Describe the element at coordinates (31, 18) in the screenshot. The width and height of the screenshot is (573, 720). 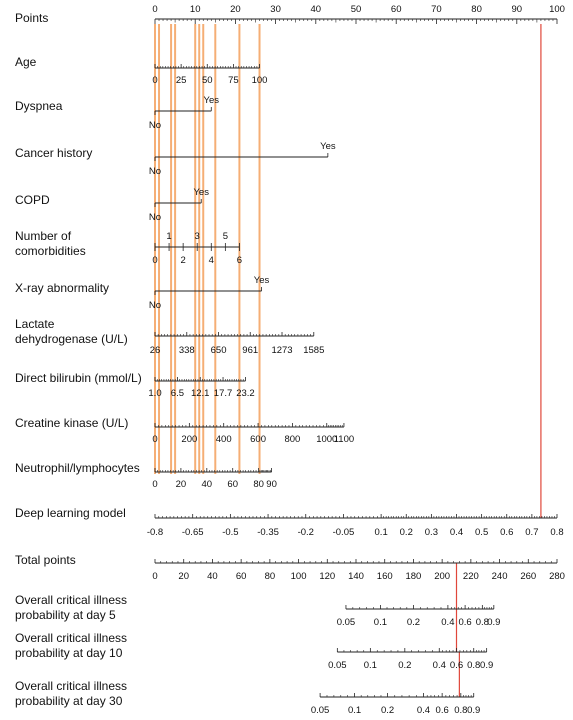
I see `points-axis-label: Points` at that location.